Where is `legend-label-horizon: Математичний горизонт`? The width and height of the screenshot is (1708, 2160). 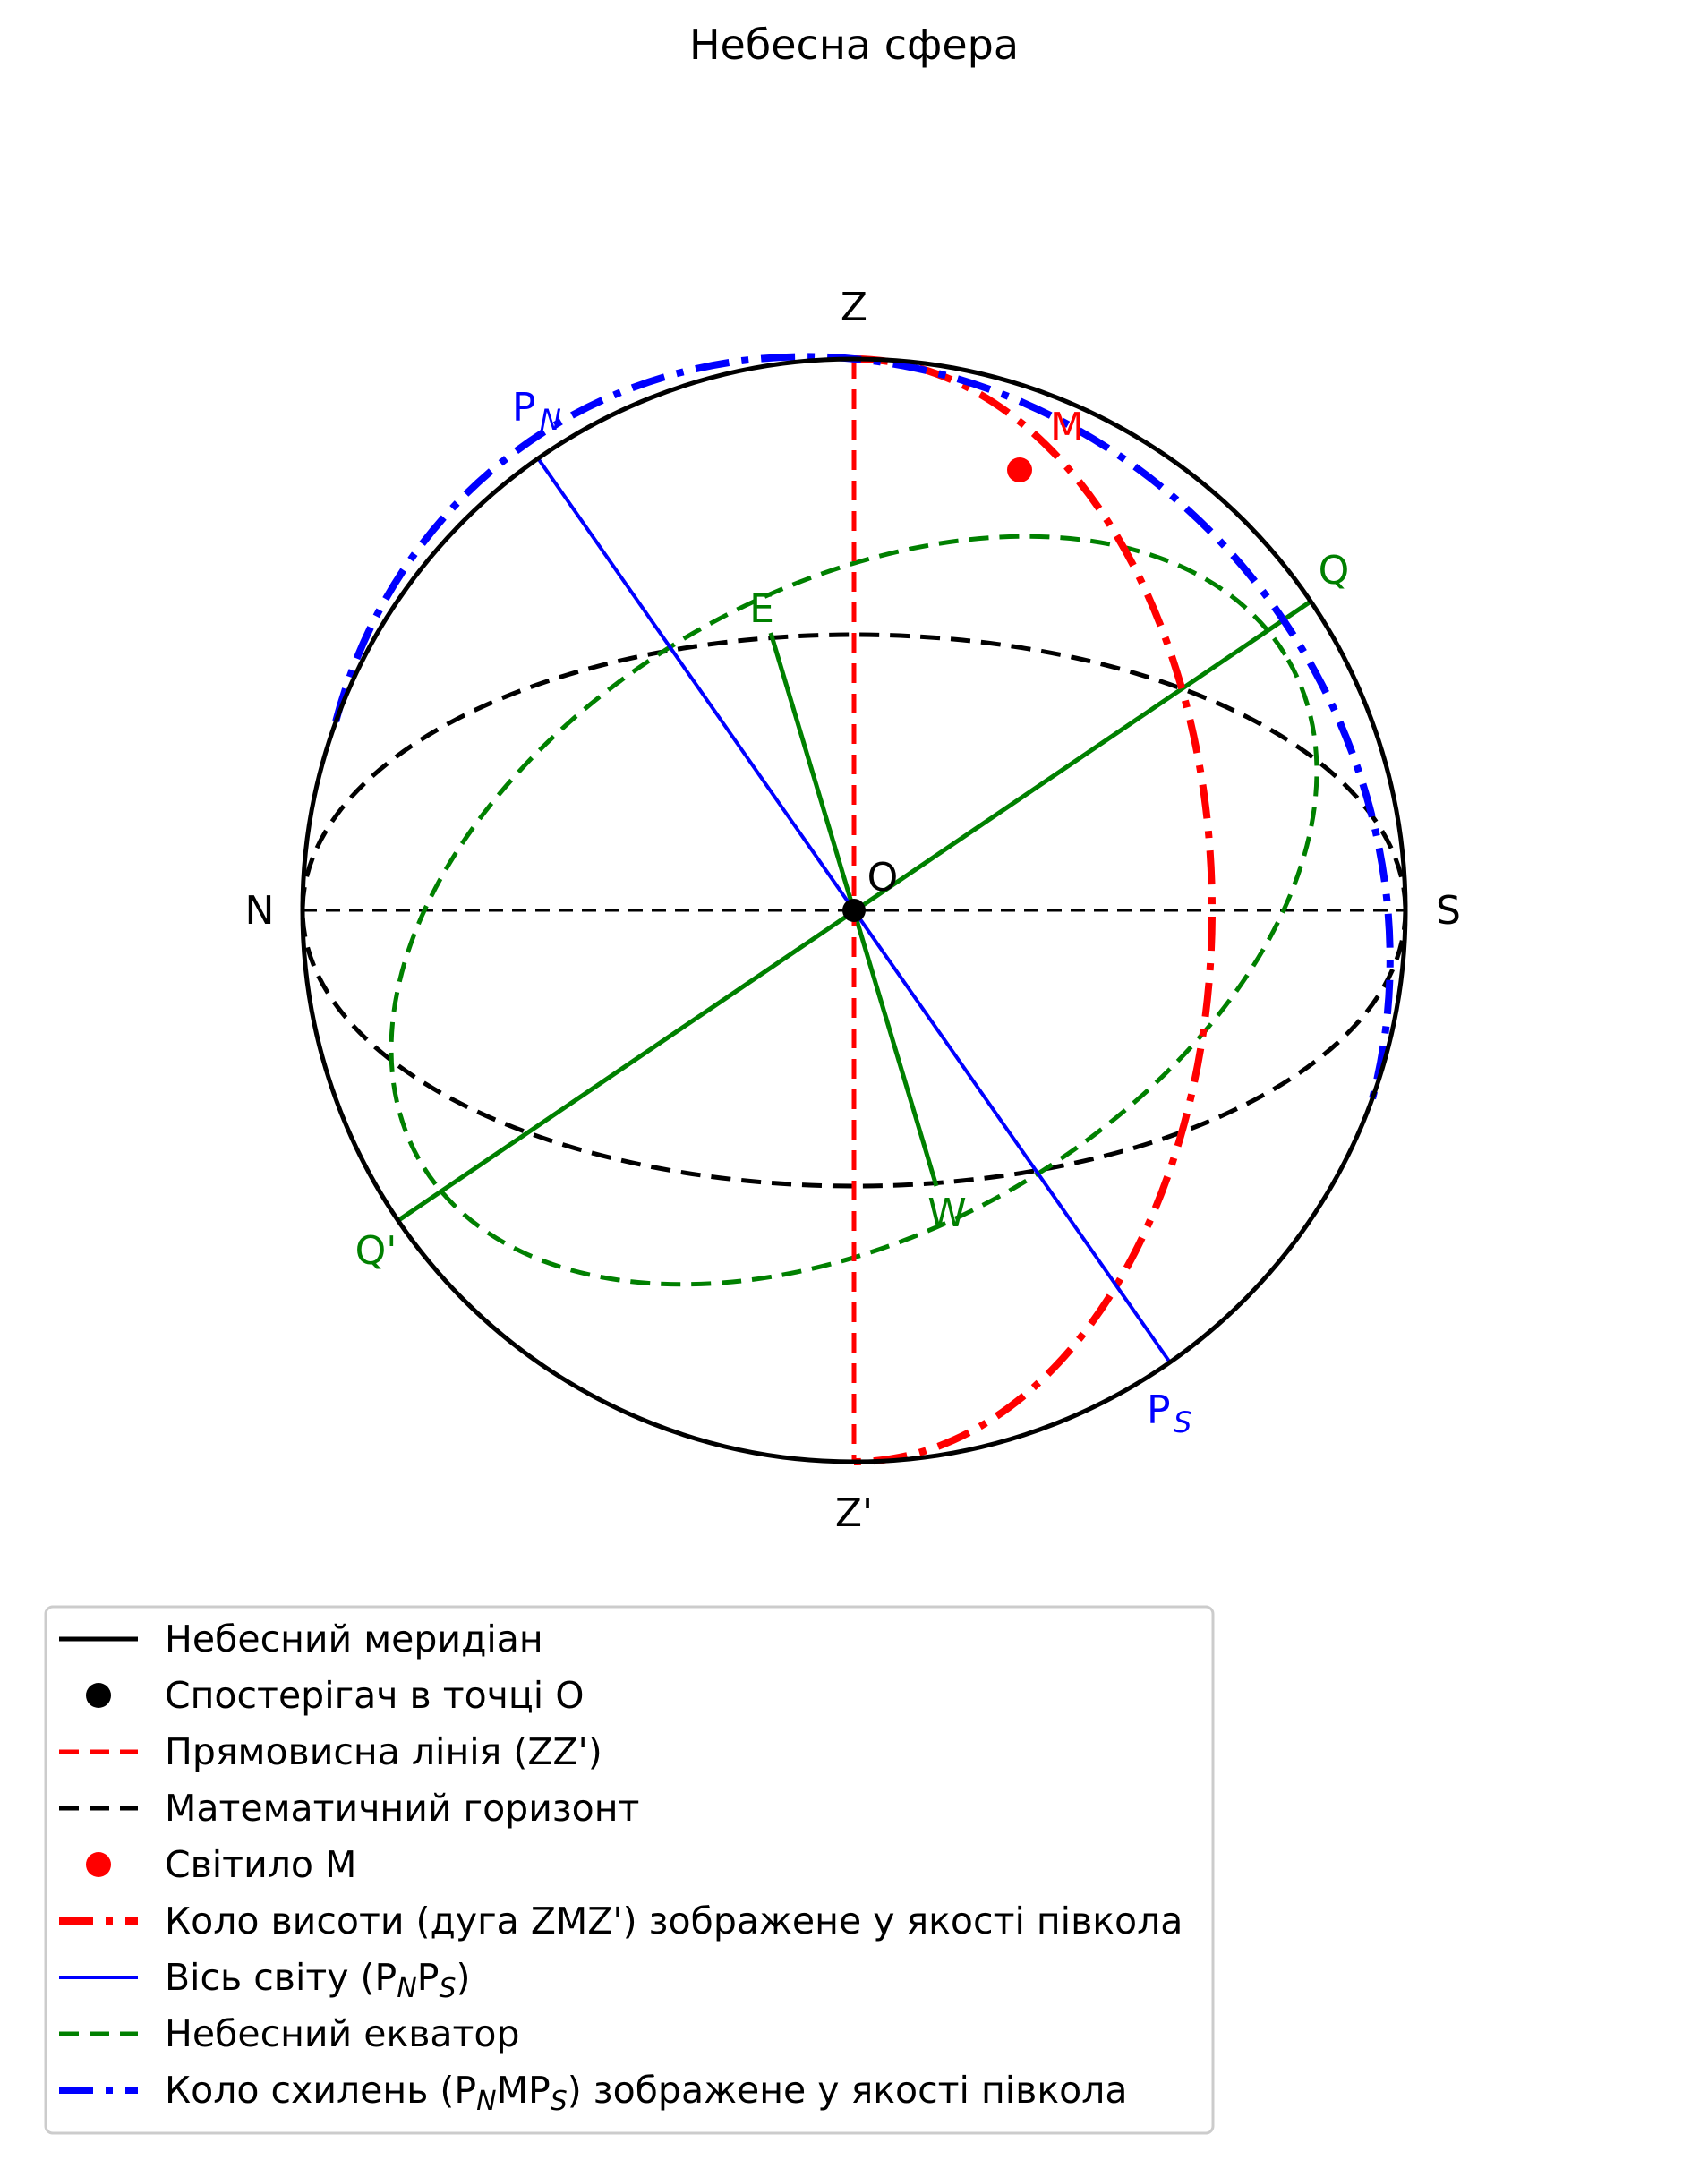
legend-label-horizon: Математичний горизонт is located at coordinates (402, 1808).